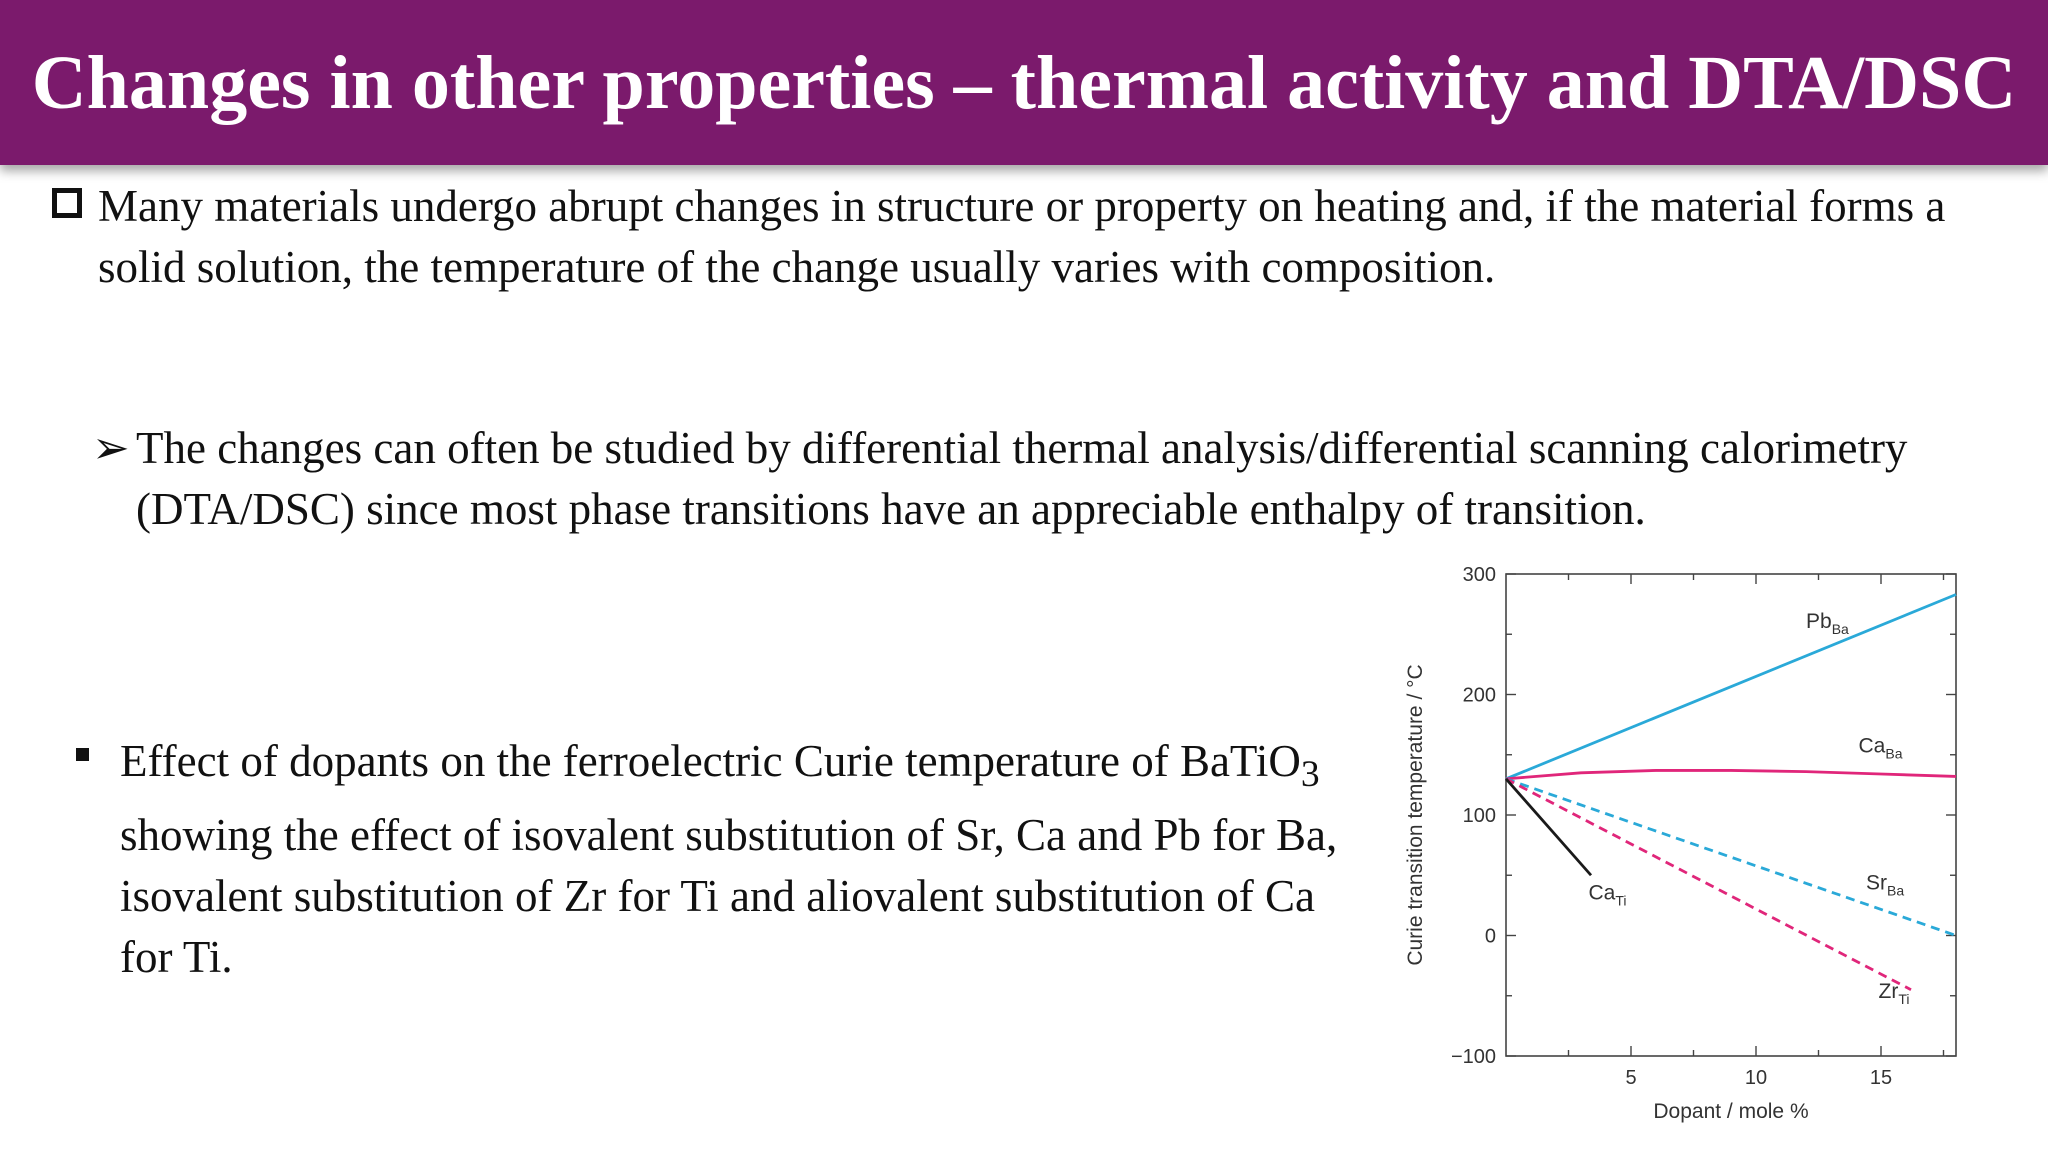 The height and width of the screenshot is (1152, 2048). What do you see at coordinates (1731, 857) in the screenshot?
I see `series-line-SrBa` at bounding box center [1731, 857].